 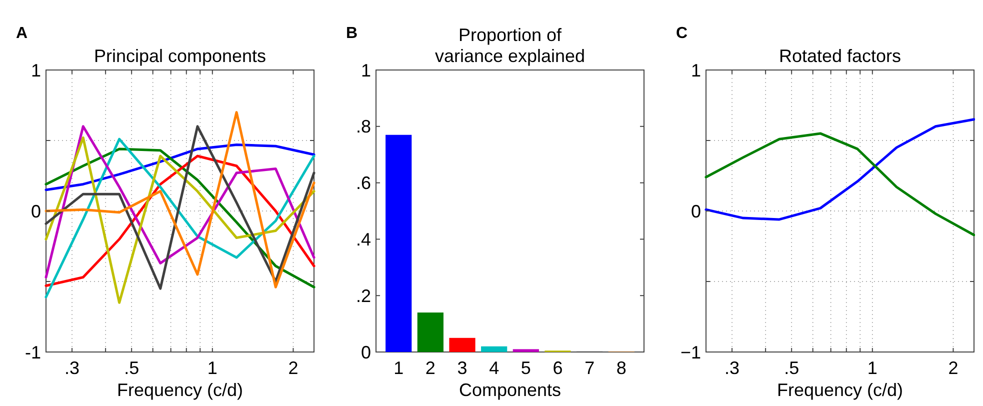 I want to click on y-tick-label: −1, so click(x=690, y=352).